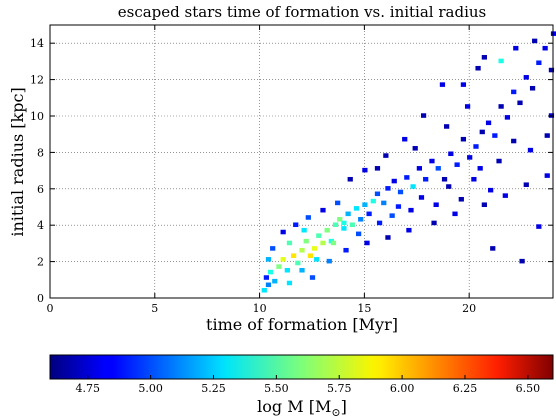 This screenshot has height=416, width=556. I want to click on x-tick-label: 15, so click(364, 308).